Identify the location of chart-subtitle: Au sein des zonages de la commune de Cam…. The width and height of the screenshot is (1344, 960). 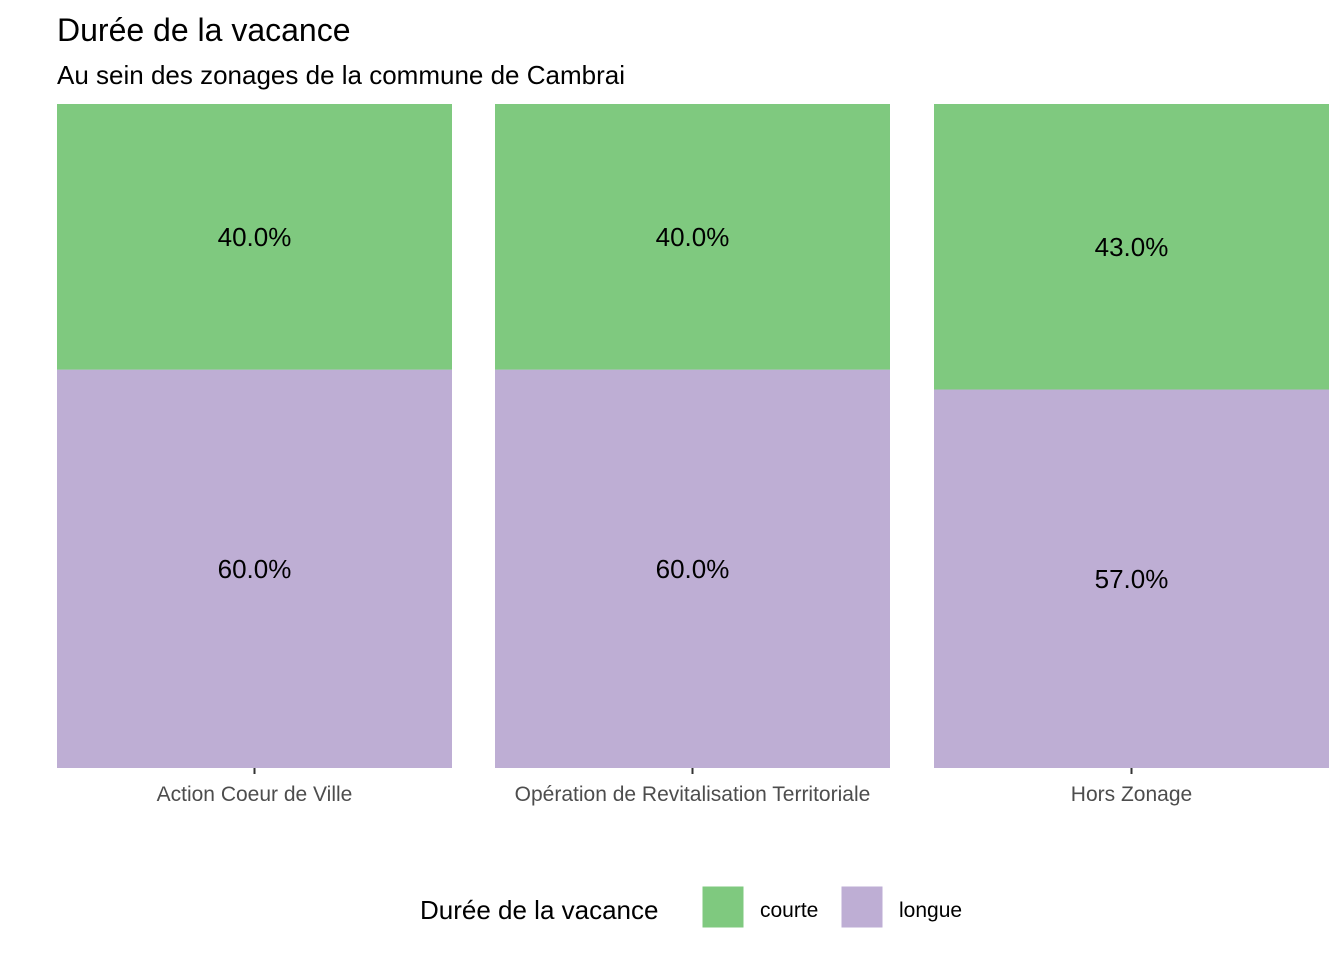
(341, 75).